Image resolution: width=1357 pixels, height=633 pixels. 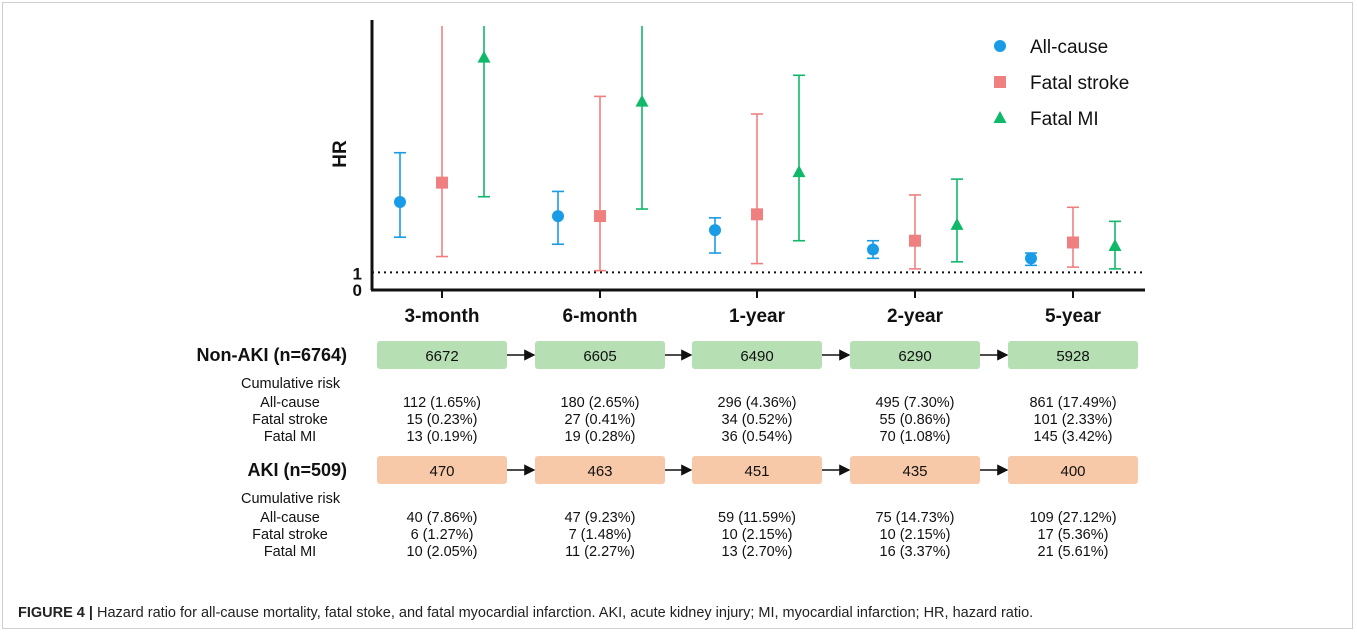 What do you see at coordinates (357, 290) in the screenshot?
I see `y-tick-label: 0` at bounding box center [357, 290].